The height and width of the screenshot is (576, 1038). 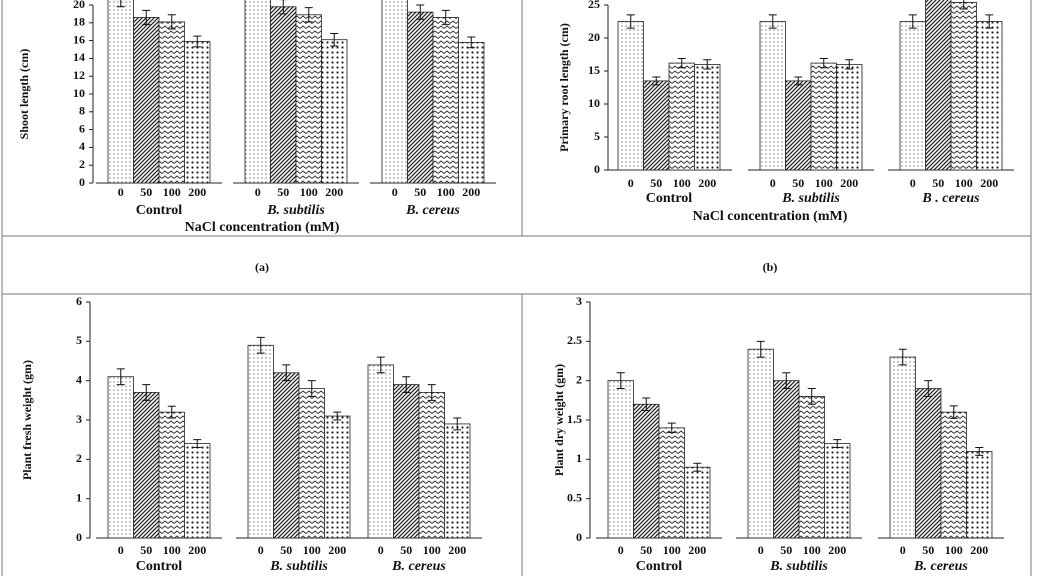 I want to click on y-tick-label: 15, so click(x=594, y=70).